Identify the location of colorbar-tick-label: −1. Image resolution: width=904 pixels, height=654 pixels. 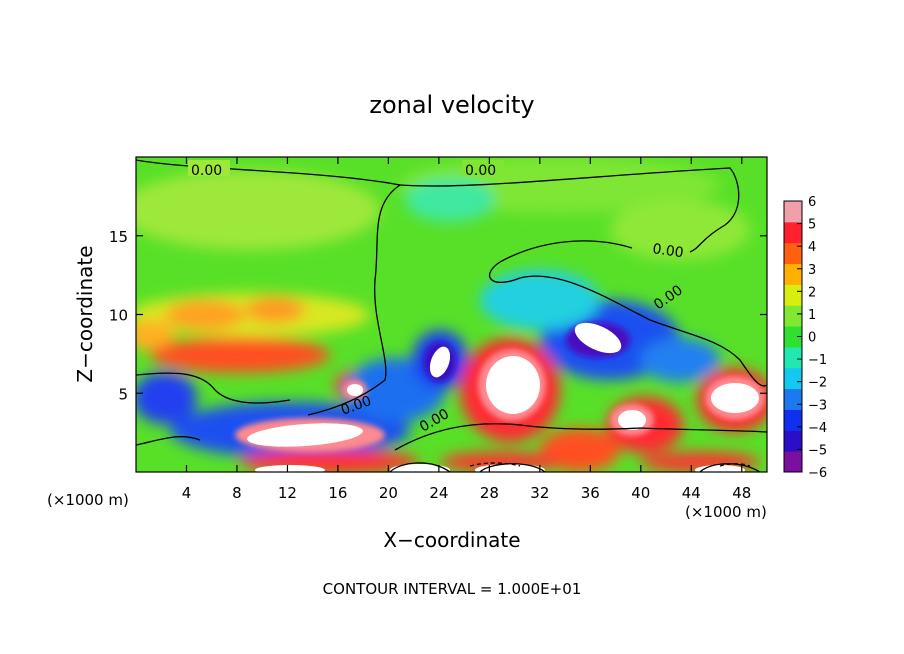
(817, 360).